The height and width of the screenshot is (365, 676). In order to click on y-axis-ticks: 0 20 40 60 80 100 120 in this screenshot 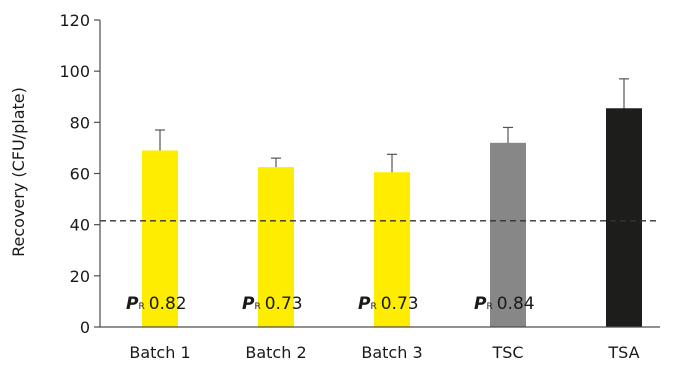, I will do `click(79, 174)`.